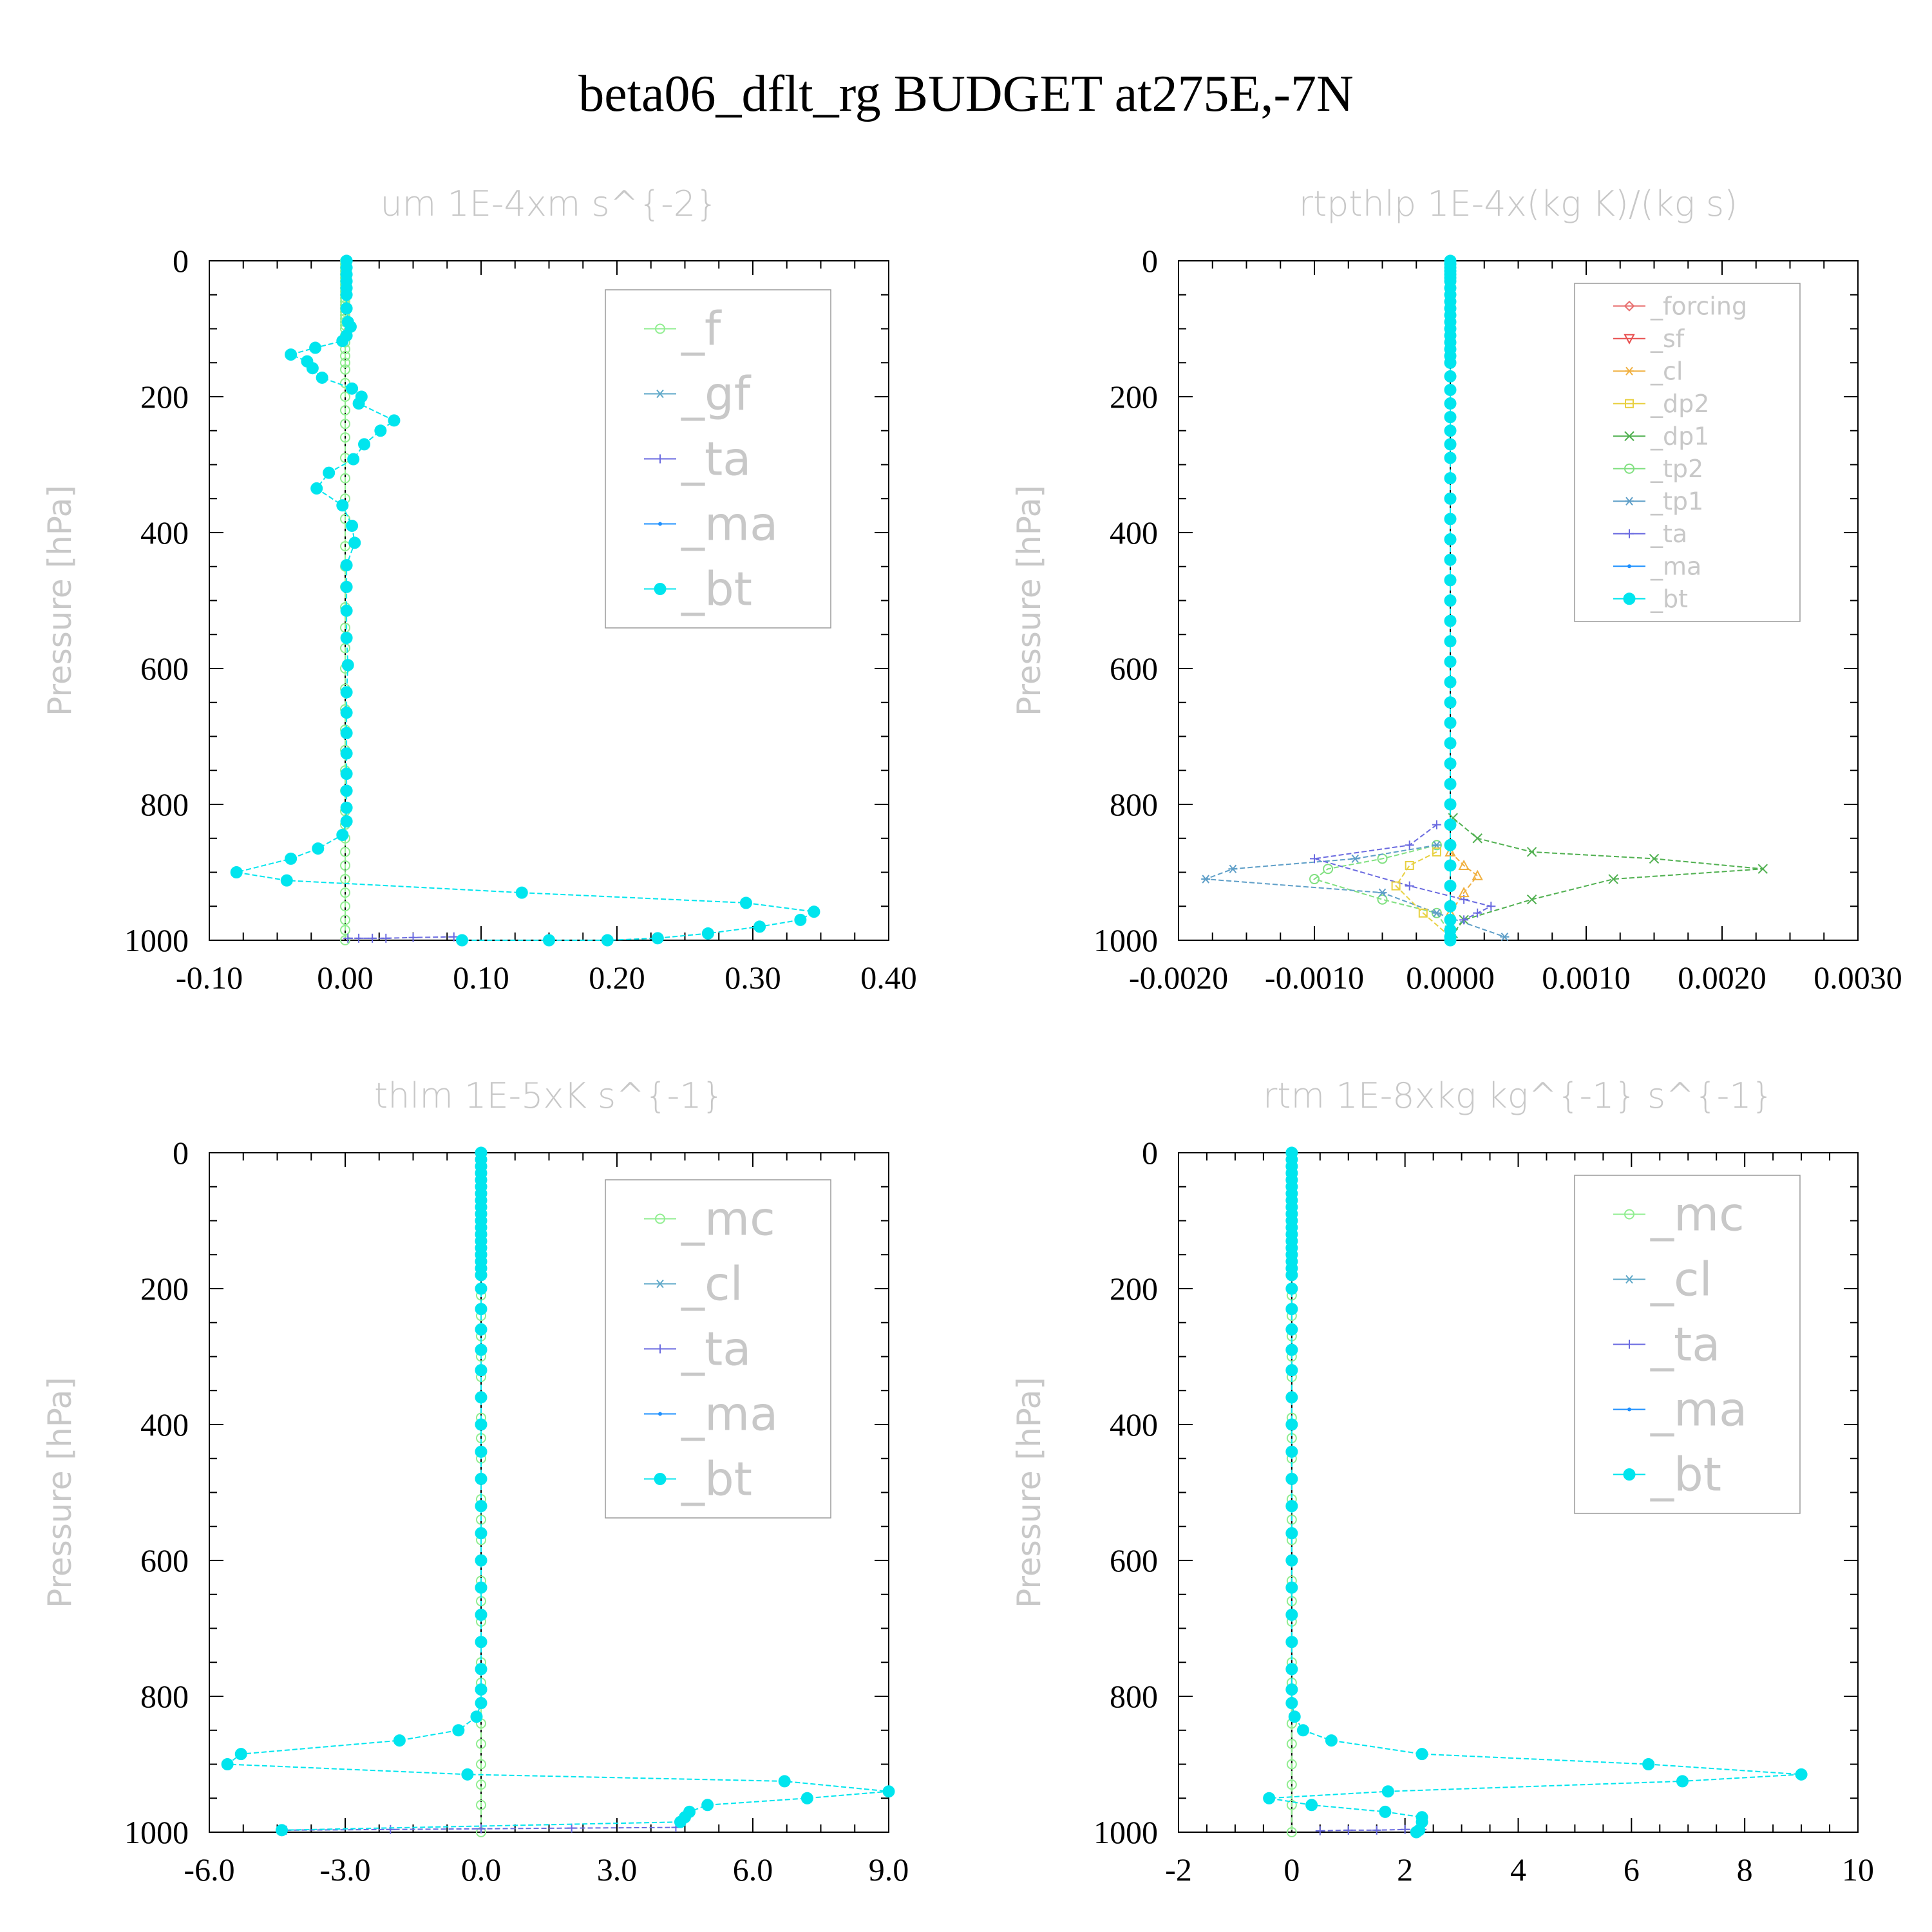  What do you see at coordinates (716, 1479) in the screenshot?
I see `legend-label: _bt` at bounding box center [716, 1479].